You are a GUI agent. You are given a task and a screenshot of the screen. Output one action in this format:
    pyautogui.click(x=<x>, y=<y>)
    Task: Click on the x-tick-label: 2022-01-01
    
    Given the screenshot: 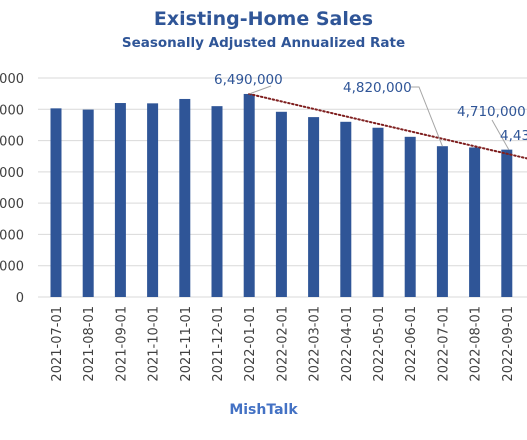 What is the action you would take?
    pyautogui.click(x=250, y=344)
    